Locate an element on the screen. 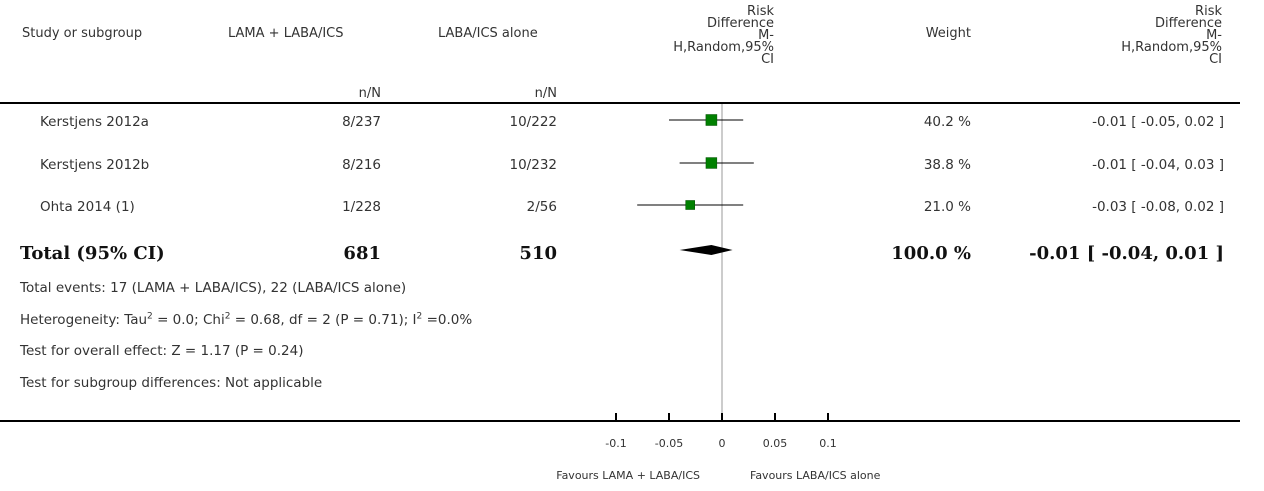 The width and height of the screenshot is (1264, 491). header-effect2-line-3: M- is located at coordinates (1214, 35).